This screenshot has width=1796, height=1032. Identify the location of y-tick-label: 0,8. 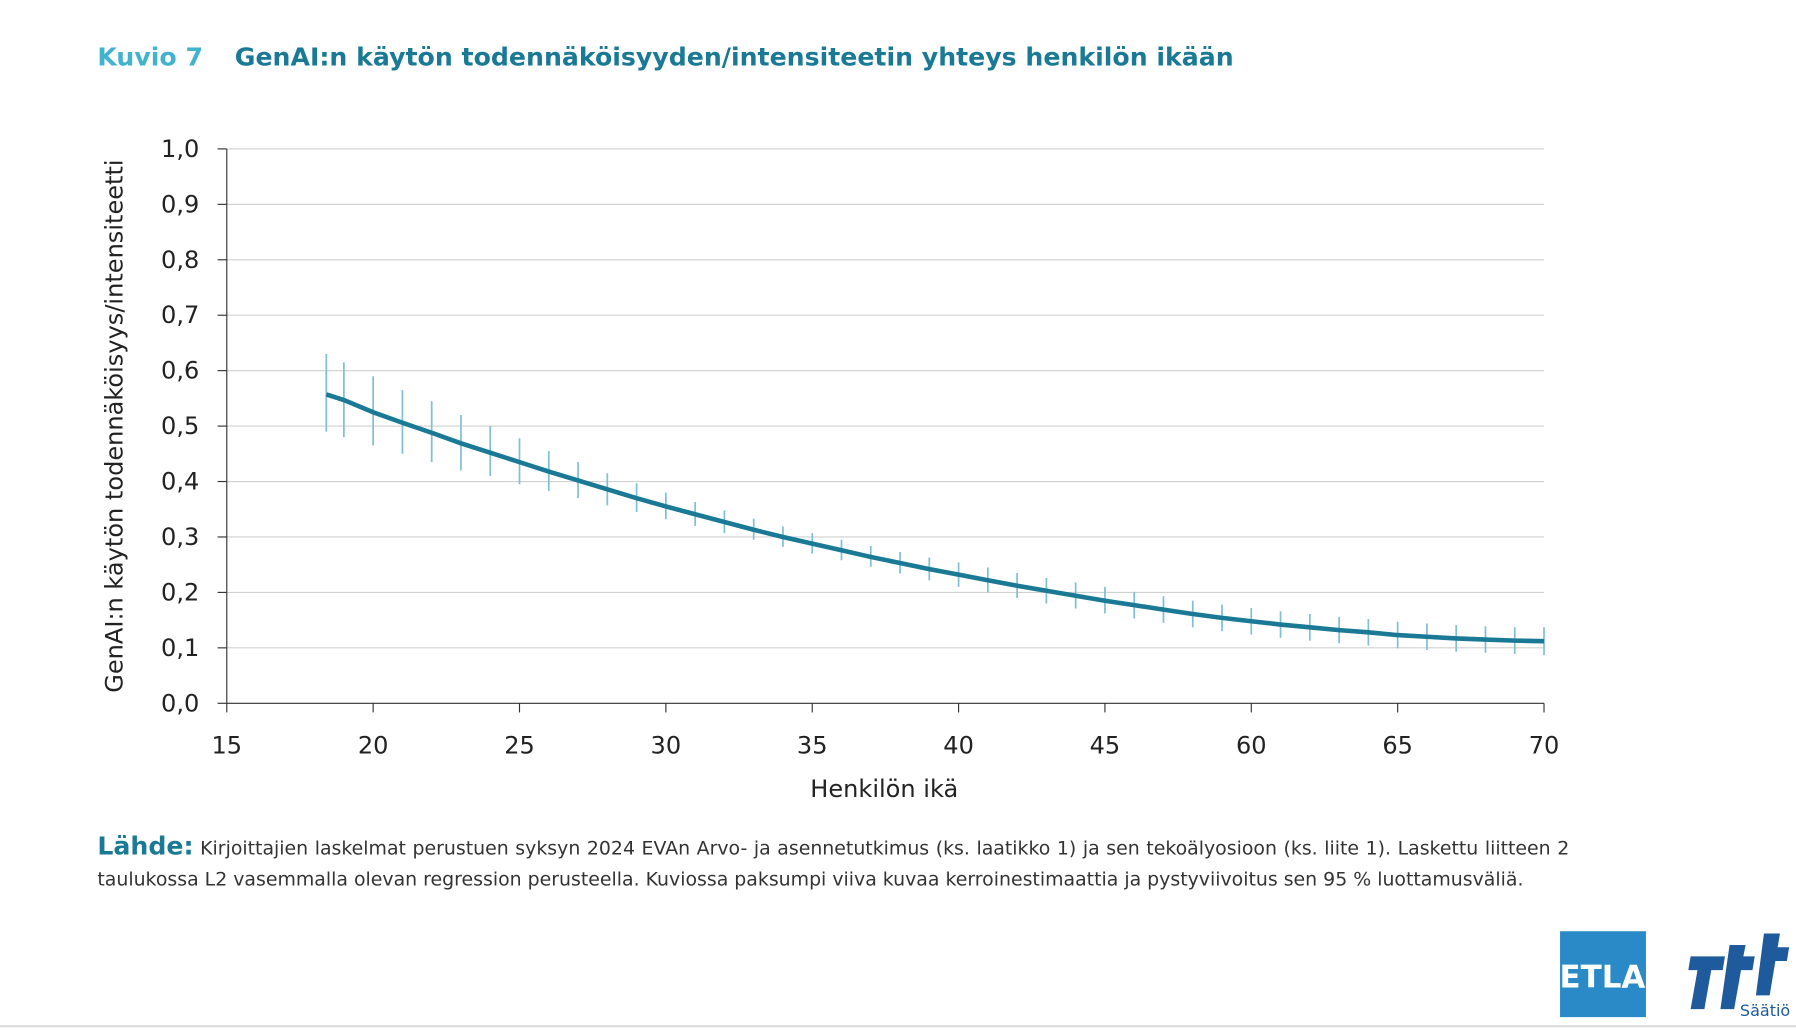
(180, 260).